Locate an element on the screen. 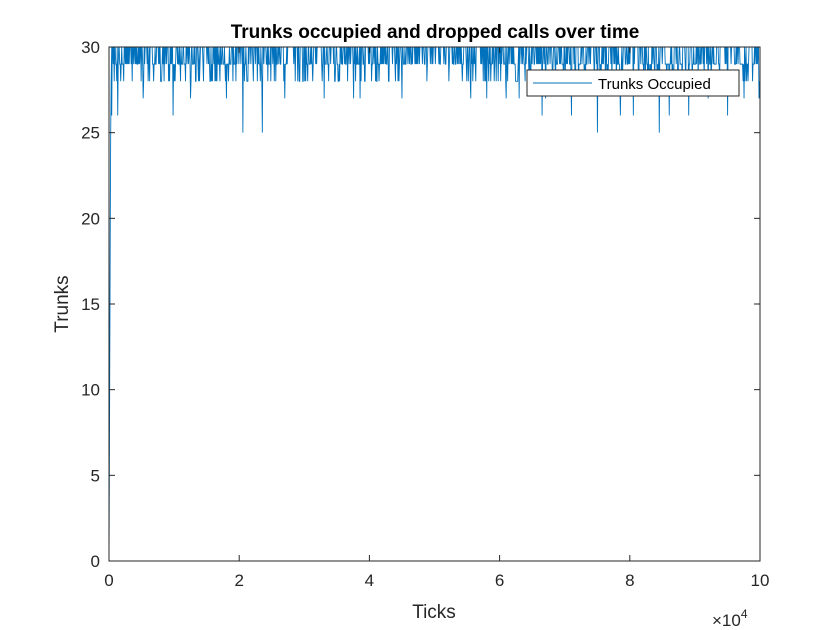  x-tick-label: 10 is located at coordinates (760, 580).